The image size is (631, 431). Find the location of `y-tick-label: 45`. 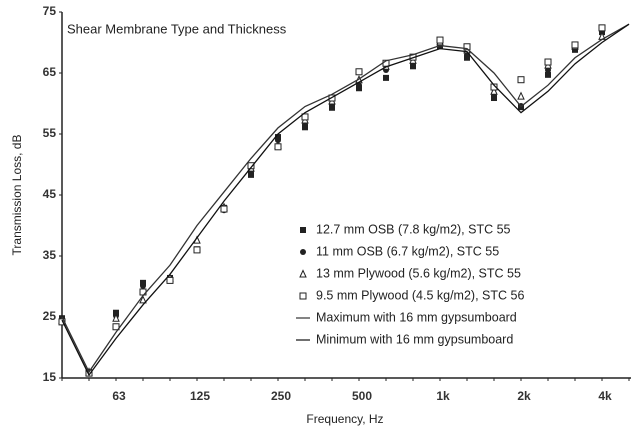

y-tick-label: 45 is located at coordinates (50, 194).